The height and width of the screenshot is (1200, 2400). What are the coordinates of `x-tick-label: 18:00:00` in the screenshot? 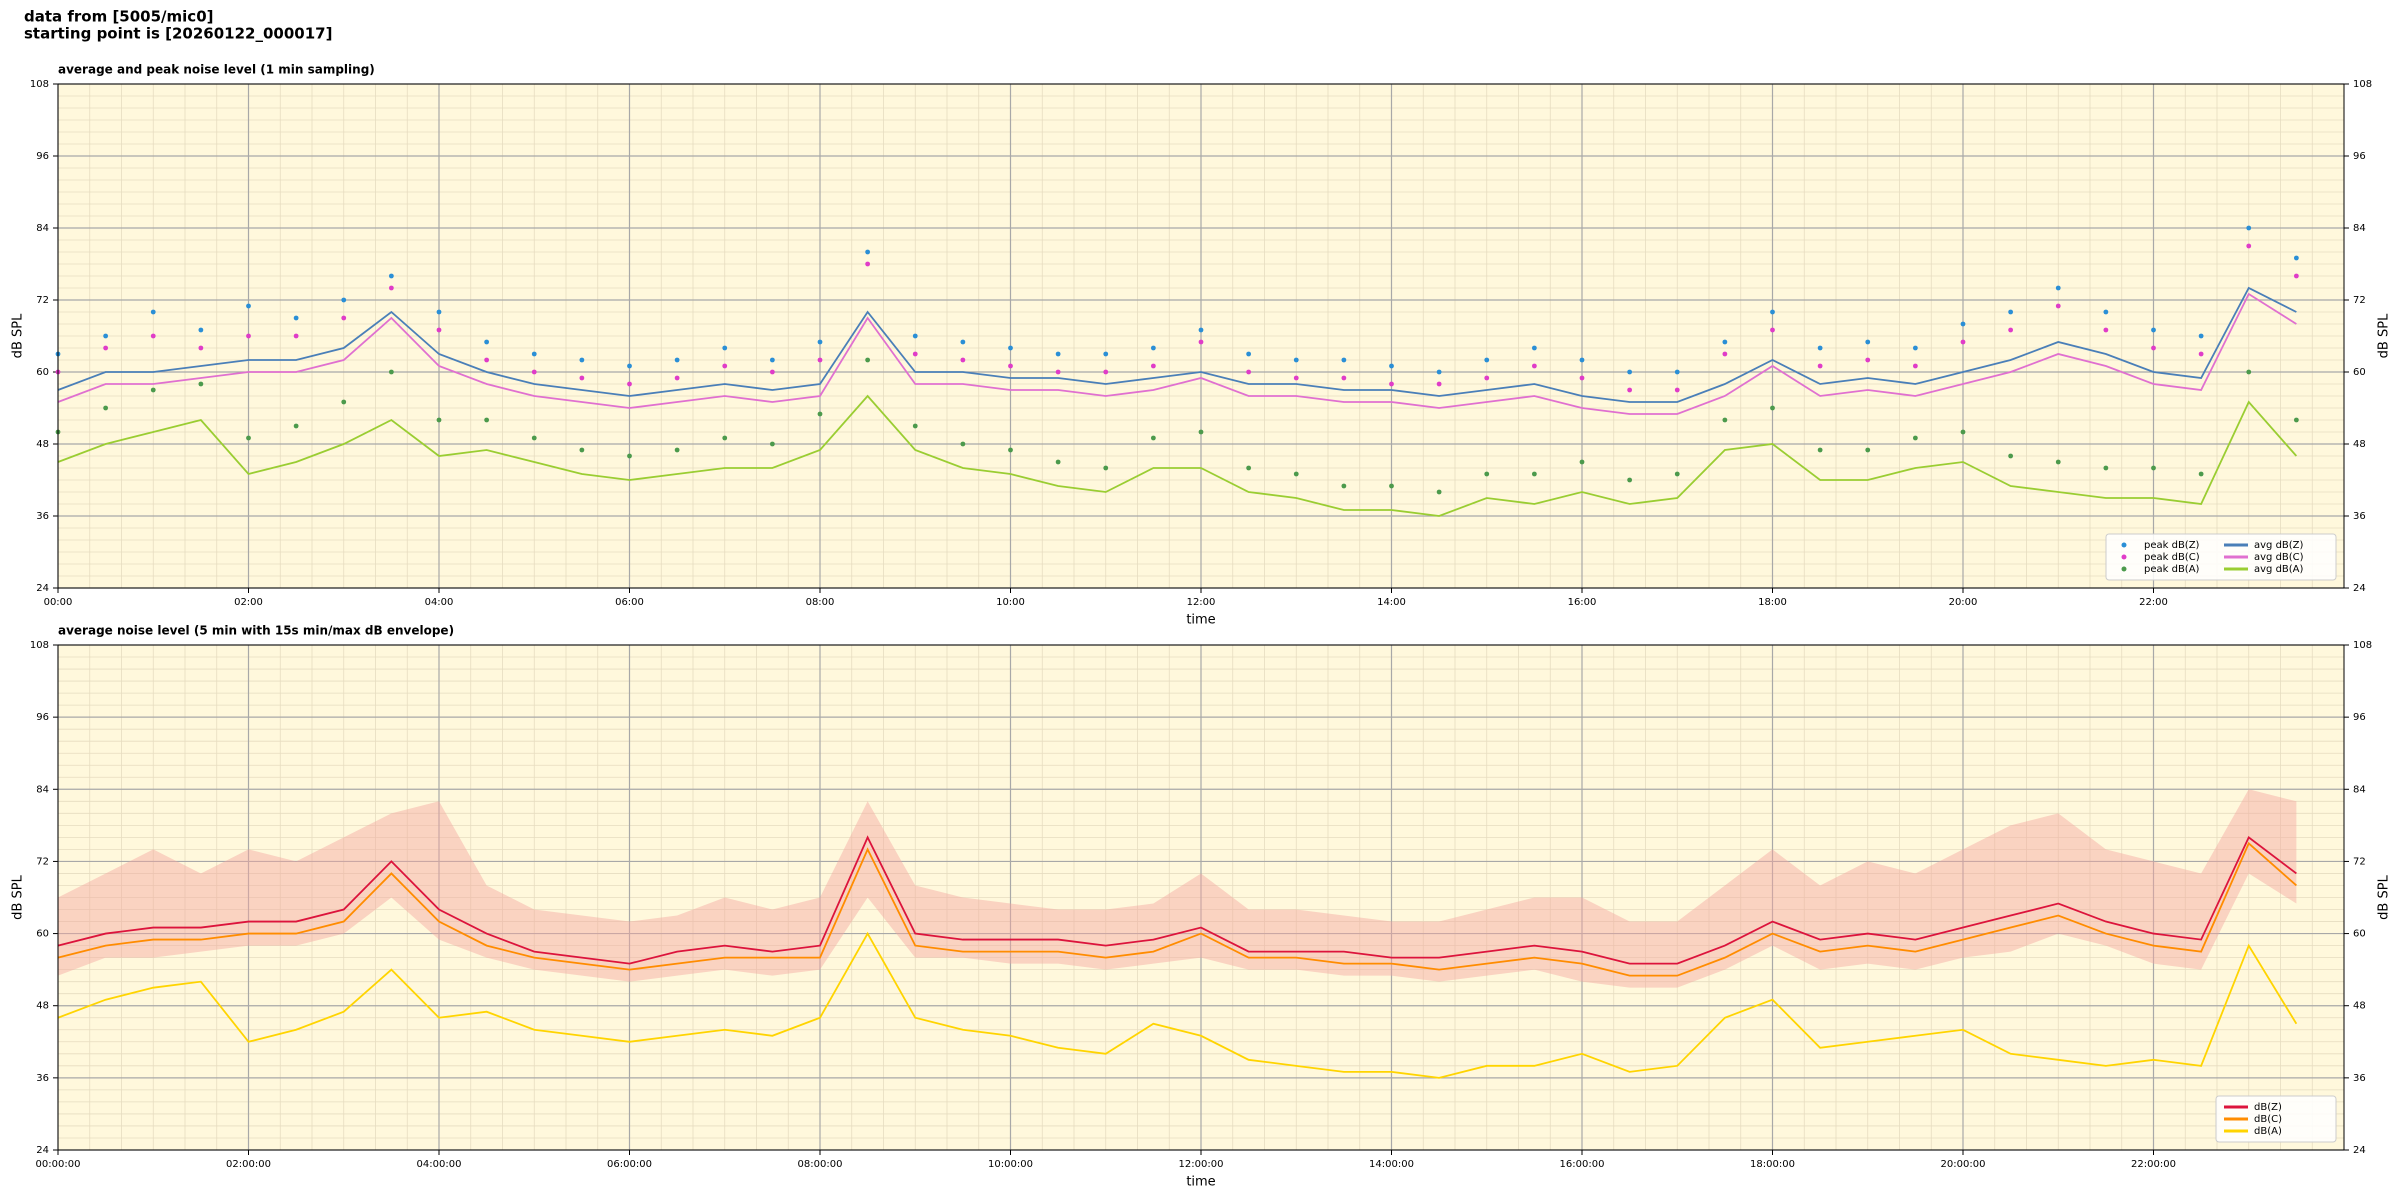 It's located at (1772, 1164).